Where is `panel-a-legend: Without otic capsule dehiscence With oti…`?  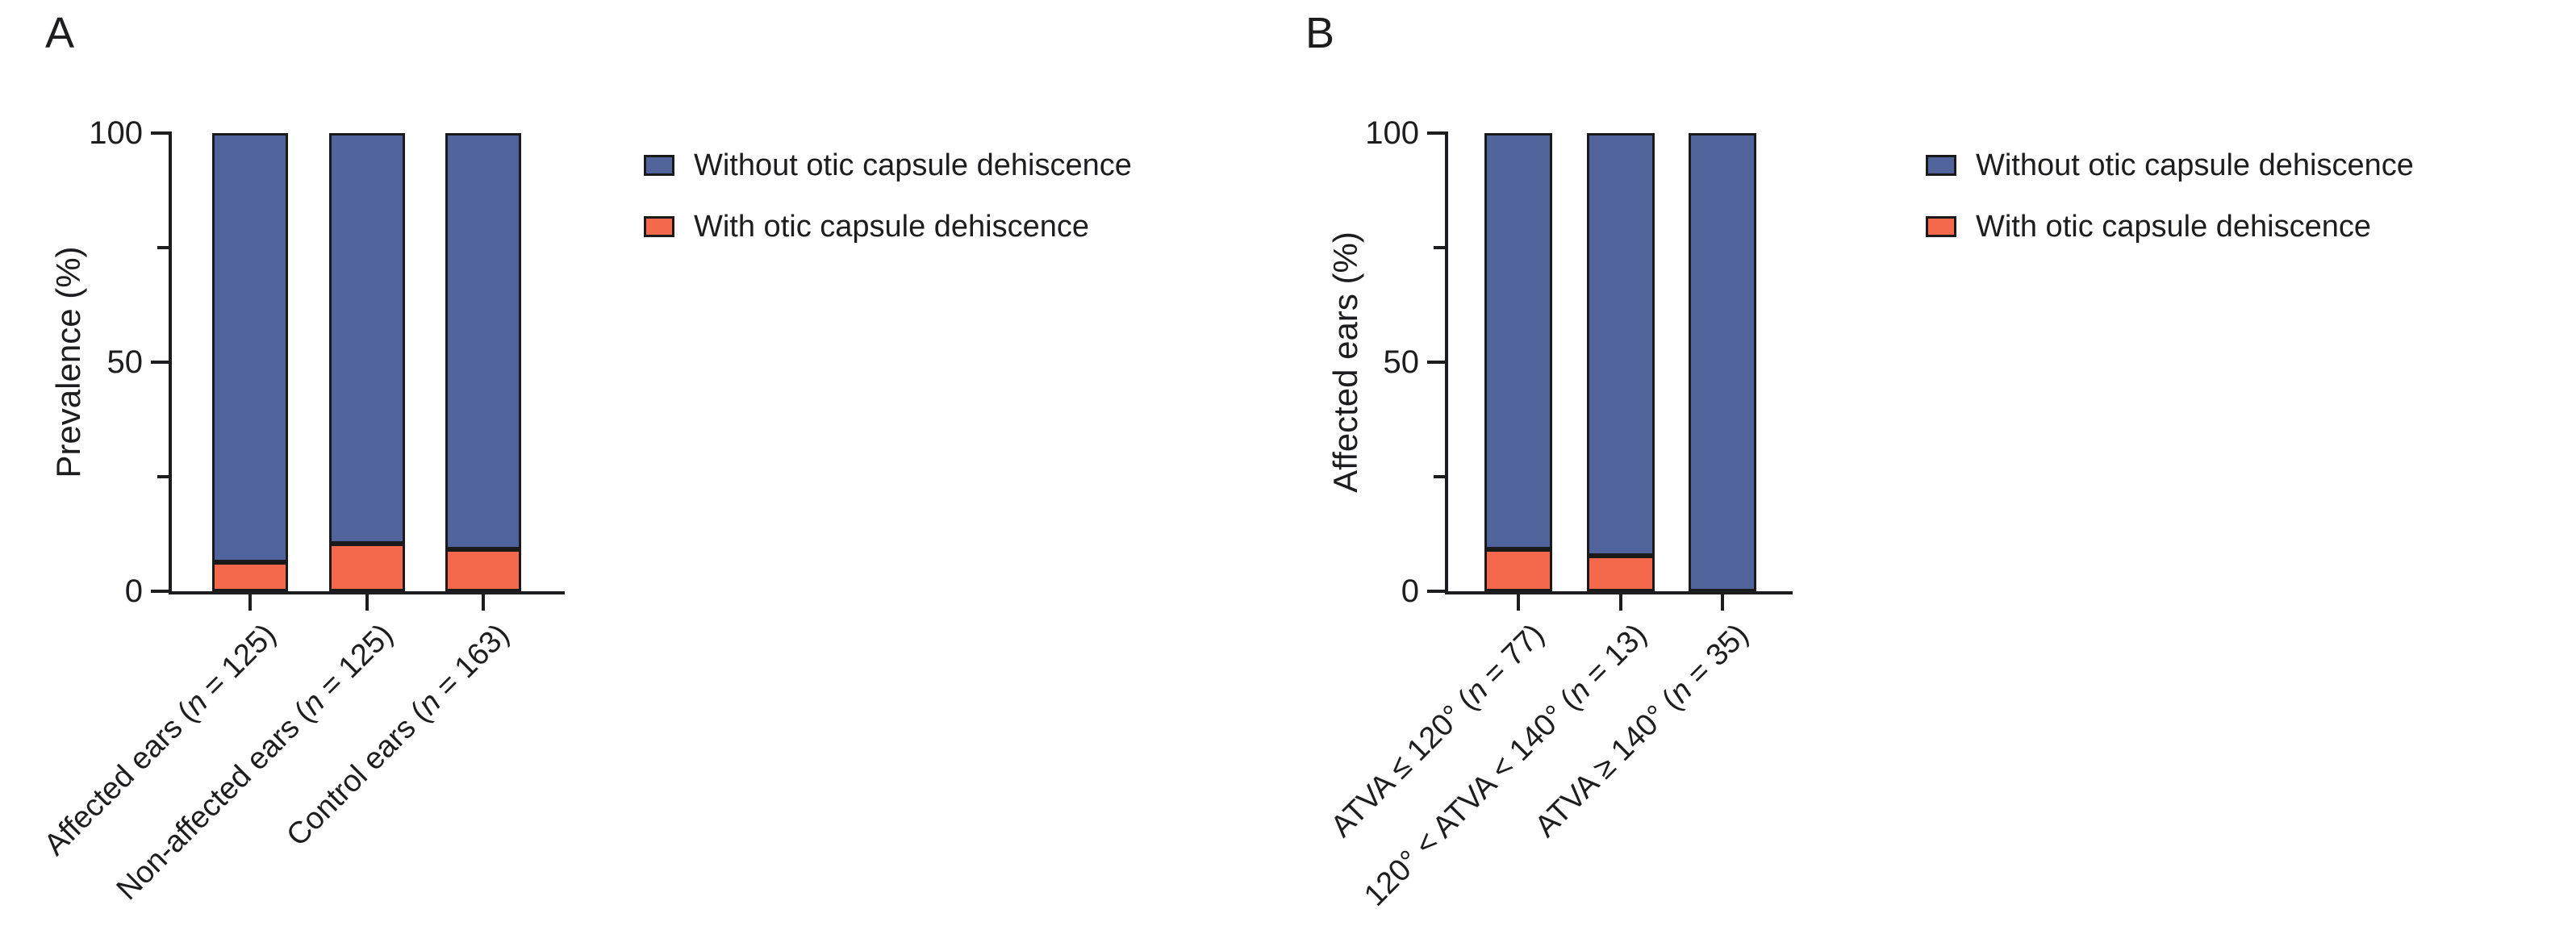
panel-a-legend: Without otic capsule dehiscence With oti… is located at coordinates (888, 208).